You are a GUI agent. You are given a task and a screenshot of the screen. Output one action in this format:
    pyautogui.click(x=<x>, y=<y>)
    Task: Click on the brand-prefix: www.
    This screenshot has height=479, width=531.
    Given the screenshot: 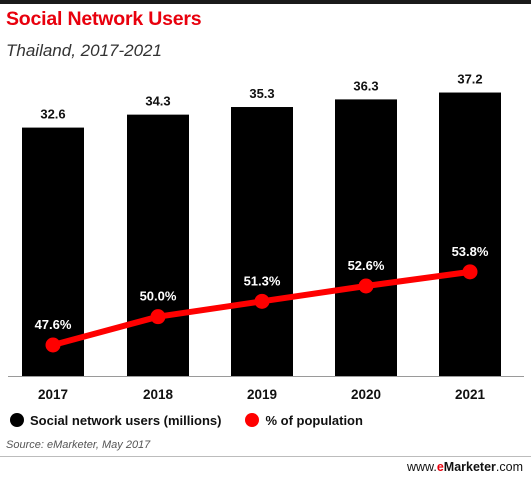 What is the action you would take?
    pyautogui.click(x=421, y=467)
    